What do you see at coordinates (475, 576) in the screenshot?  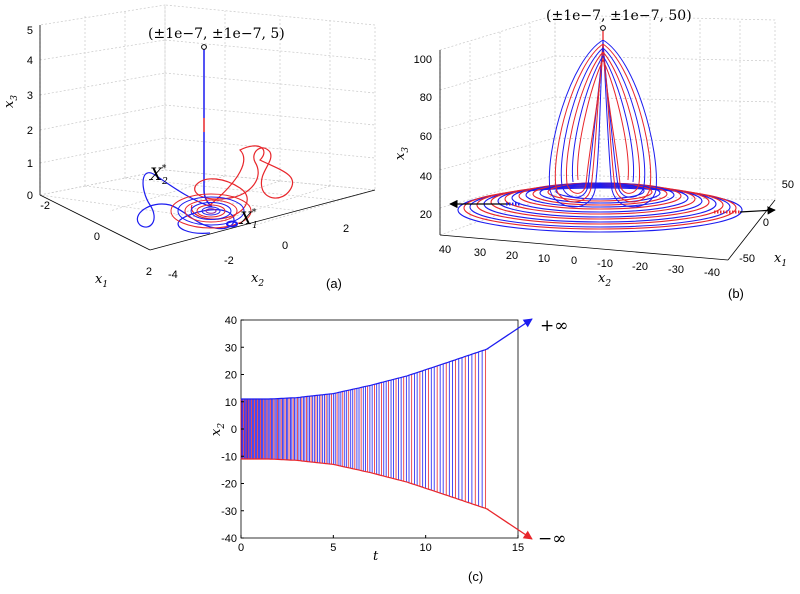 I see `panel-label-c: (c)` at bounding box center [475, 576].